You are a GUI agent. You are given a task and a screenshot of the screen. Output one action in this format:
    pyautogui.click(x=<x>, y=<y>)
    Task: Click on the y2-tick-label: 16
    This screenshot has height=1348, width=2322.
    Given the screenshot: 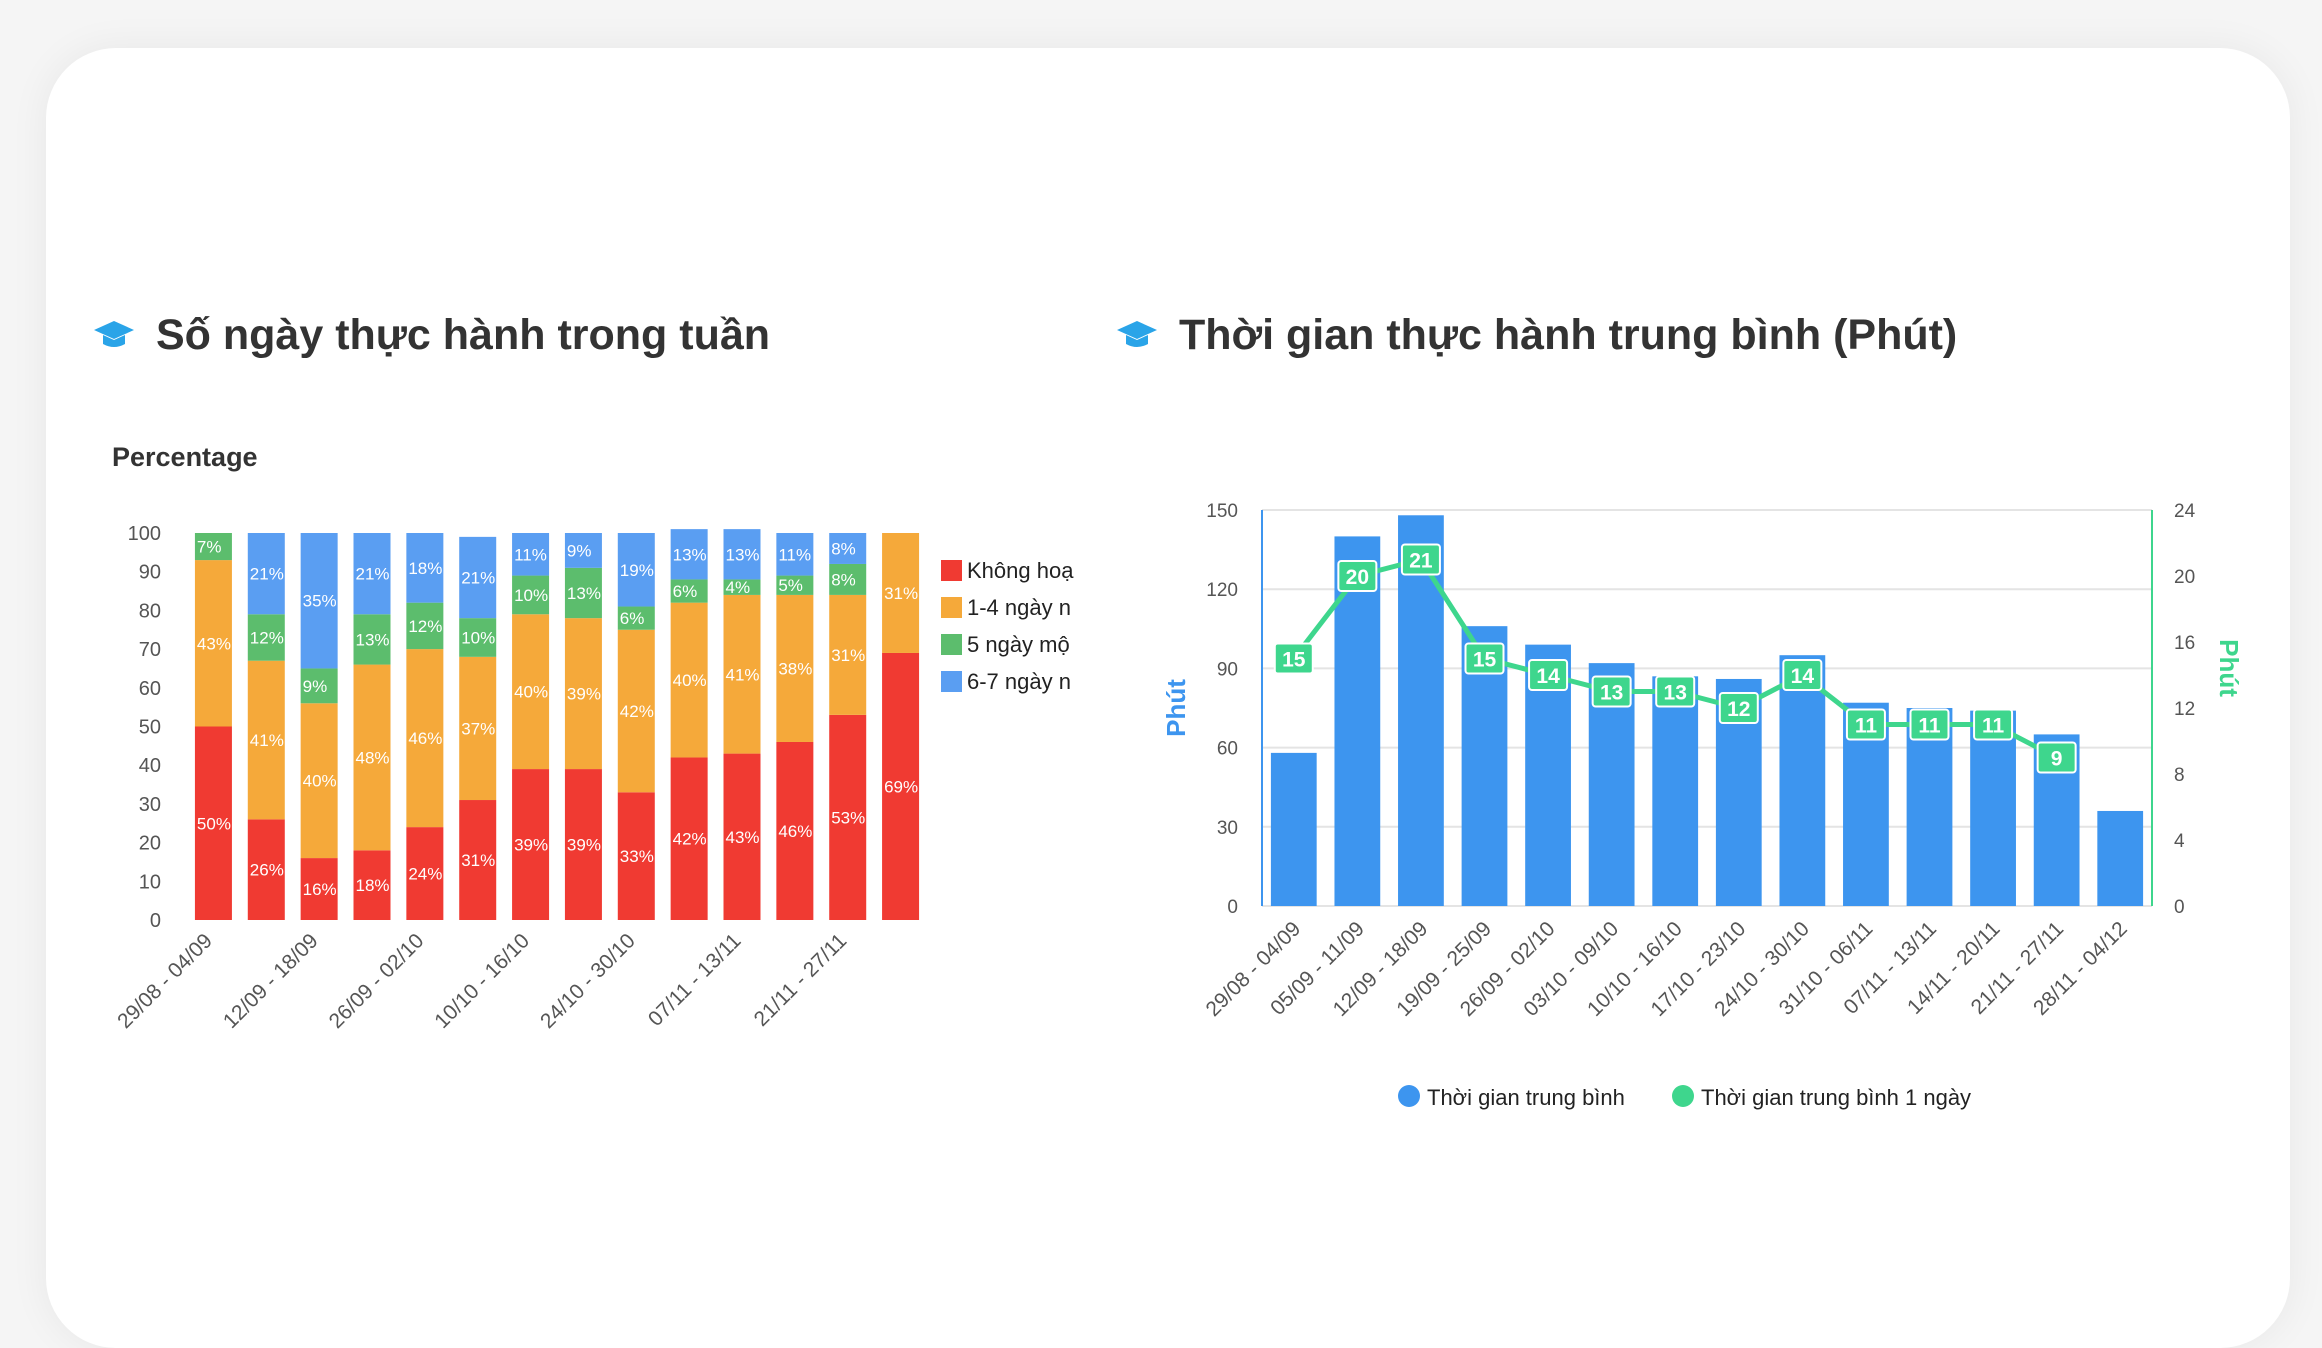 What is the action you would take?
    pyautogui.click(x=2184, y=643)
    